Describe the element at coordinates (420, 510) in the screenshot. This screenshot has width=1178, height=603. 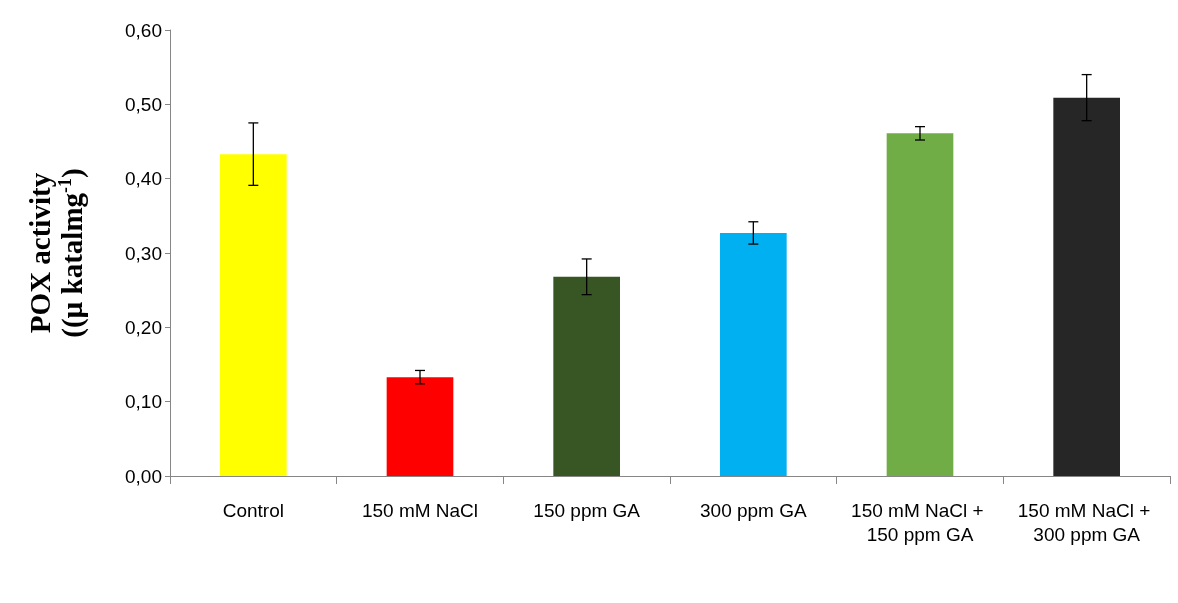
I see `x-tick-label: 150 mM NaCl` at that location.